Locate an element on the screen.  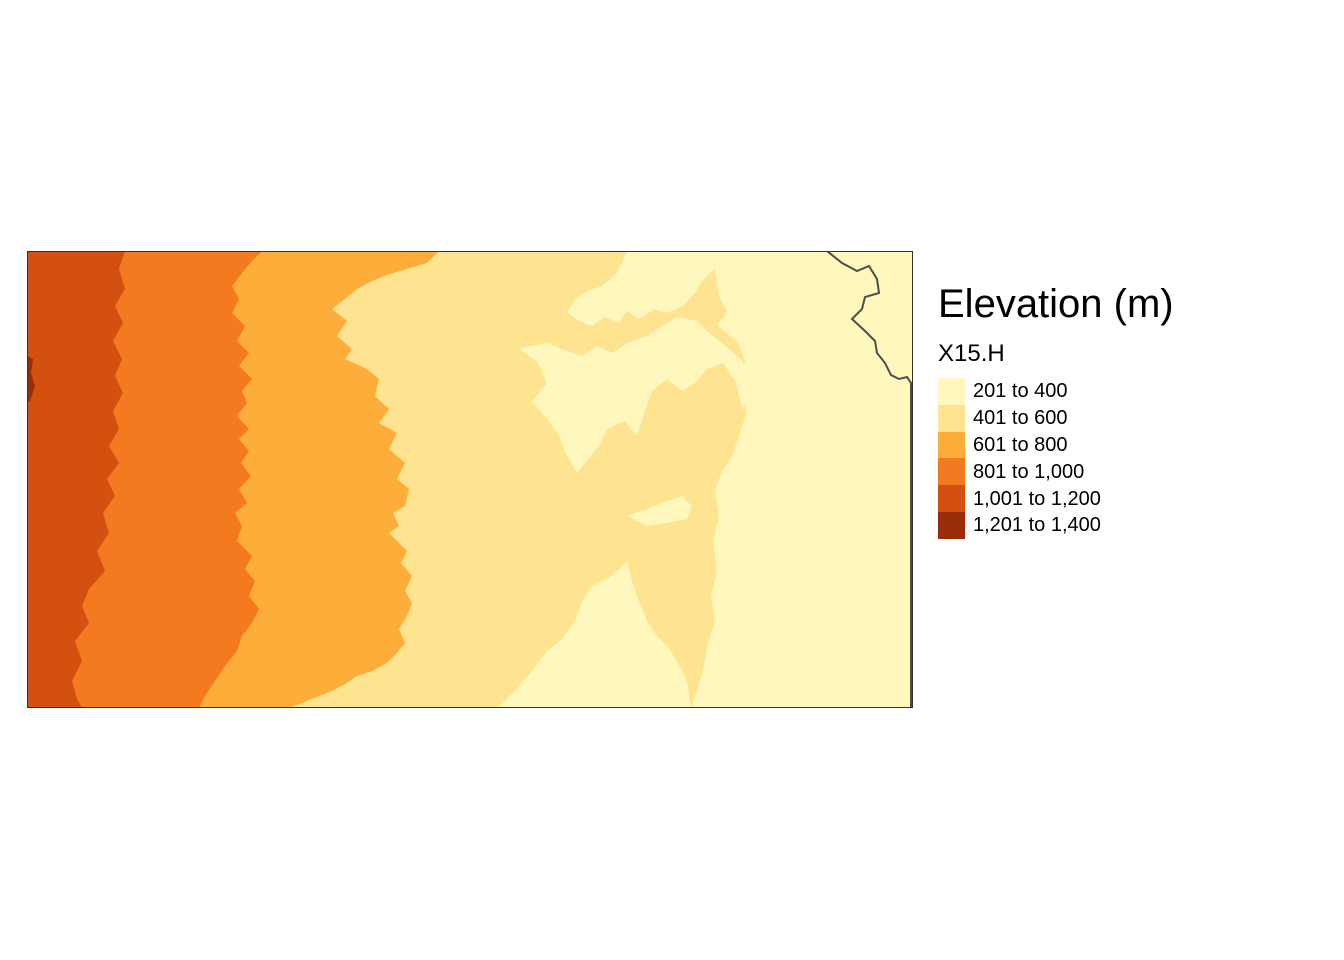
elevation-lobe-north is located at coordinates (642, 288).